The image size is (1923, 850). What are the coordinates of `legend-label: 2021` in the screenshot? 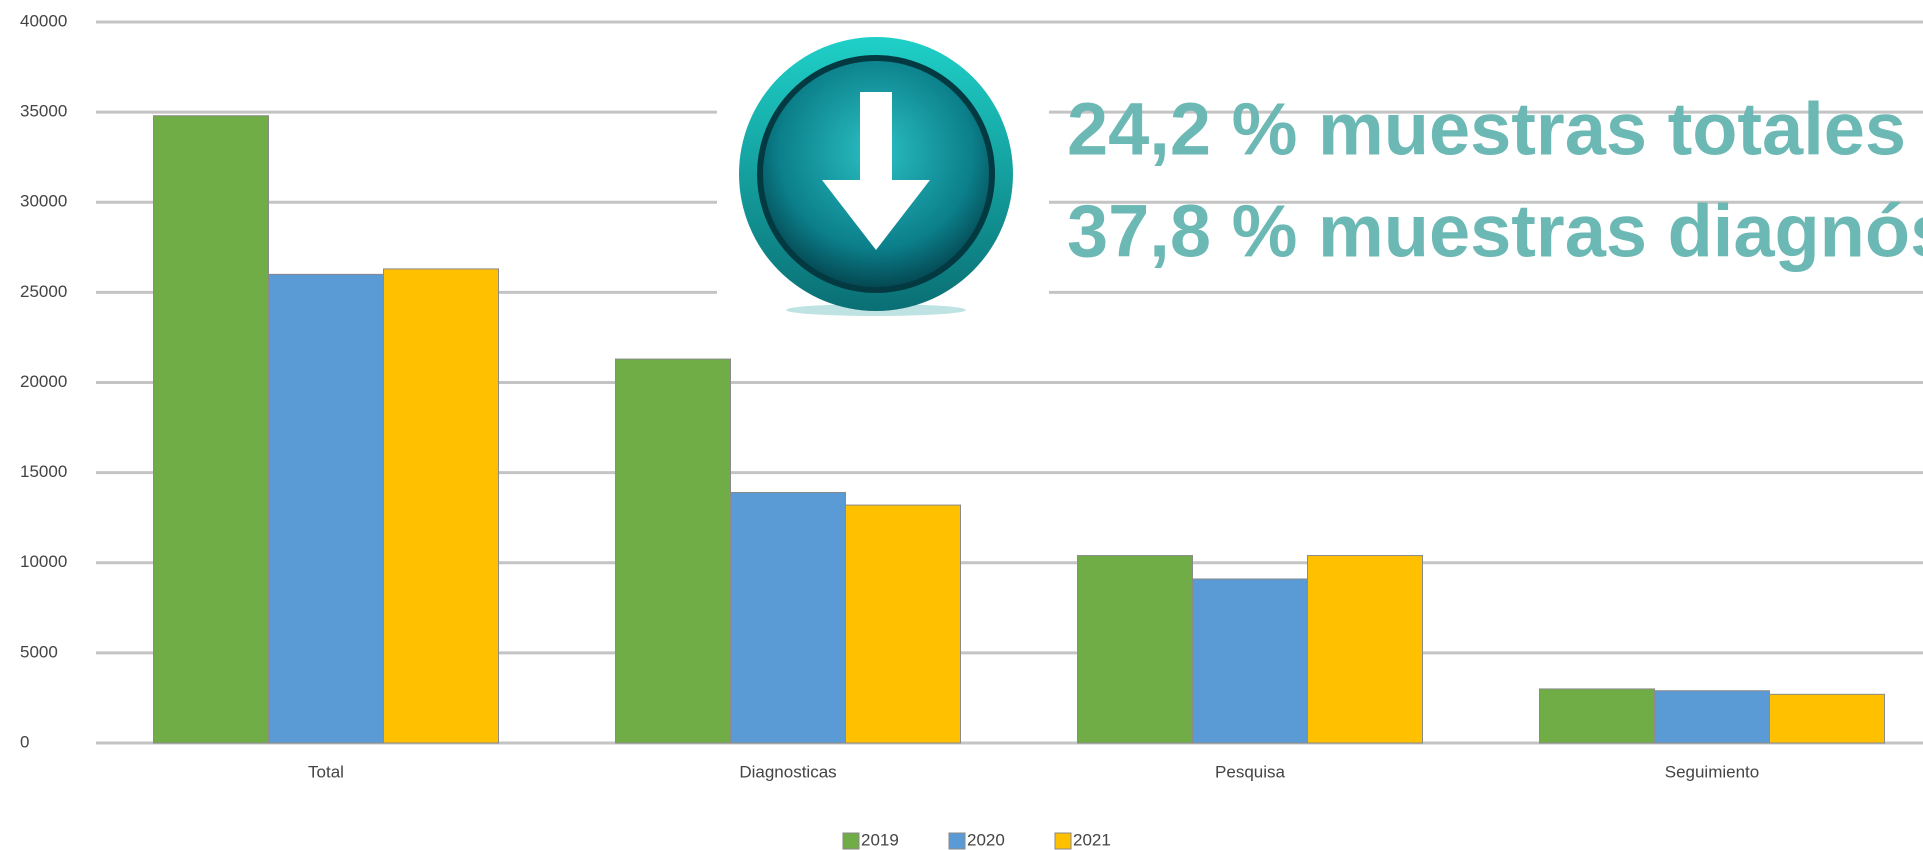 It's located at (1092, 839).